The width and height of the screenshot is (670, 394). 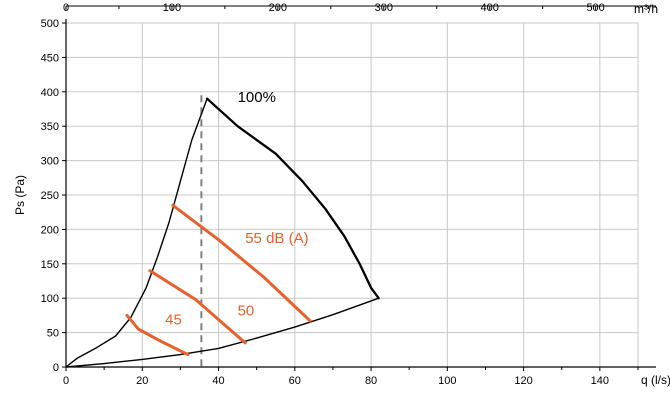 I want to click on top-tick-label: 100, so click(x=172, y=8).